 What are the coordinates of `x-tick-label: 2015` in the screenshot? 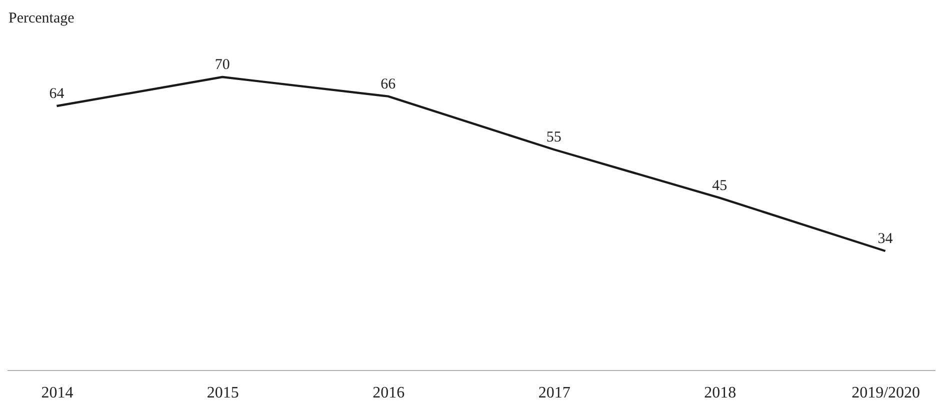 It's located at (222, 393).